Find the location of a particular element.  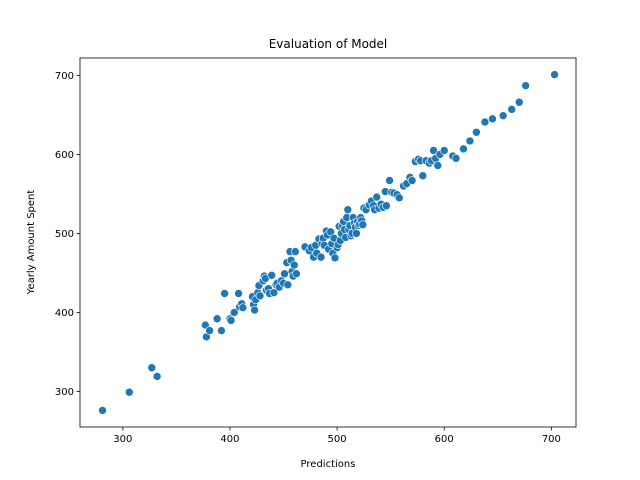

x-tick-label: 300 is located at coordinates (122, 439).